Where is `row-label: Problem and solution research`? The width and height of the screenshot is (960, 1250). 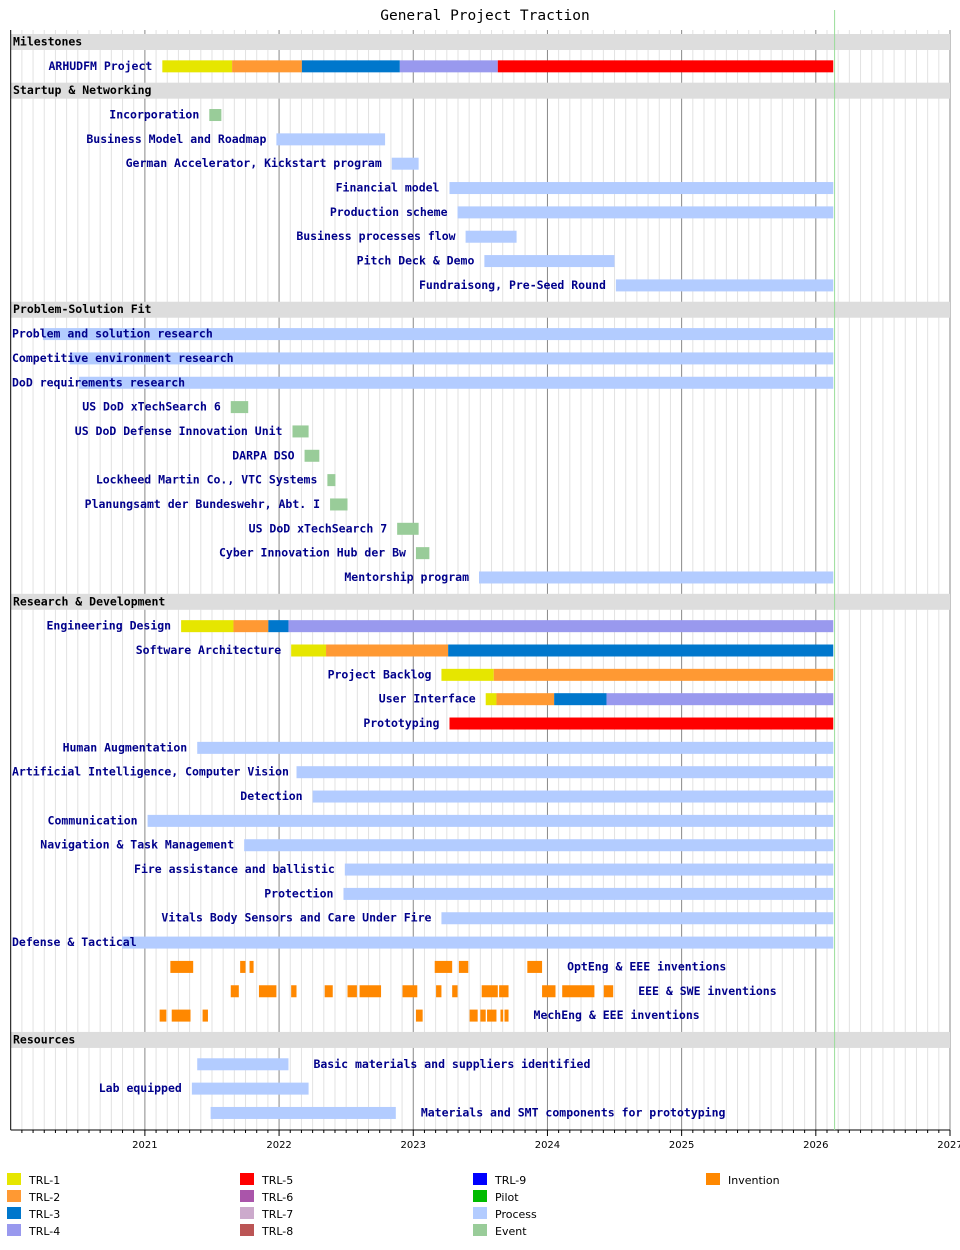 row-label: Problem and solution research is located at coordinates (112, 334).